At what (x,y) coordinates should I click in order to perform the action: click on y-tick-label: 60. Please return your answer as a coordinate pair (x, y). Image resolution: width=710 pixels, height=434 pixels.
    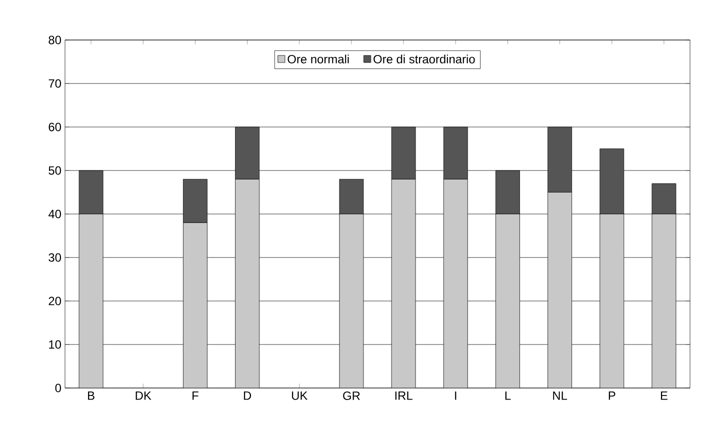
    Looking at the image, I should click on (55, 127).